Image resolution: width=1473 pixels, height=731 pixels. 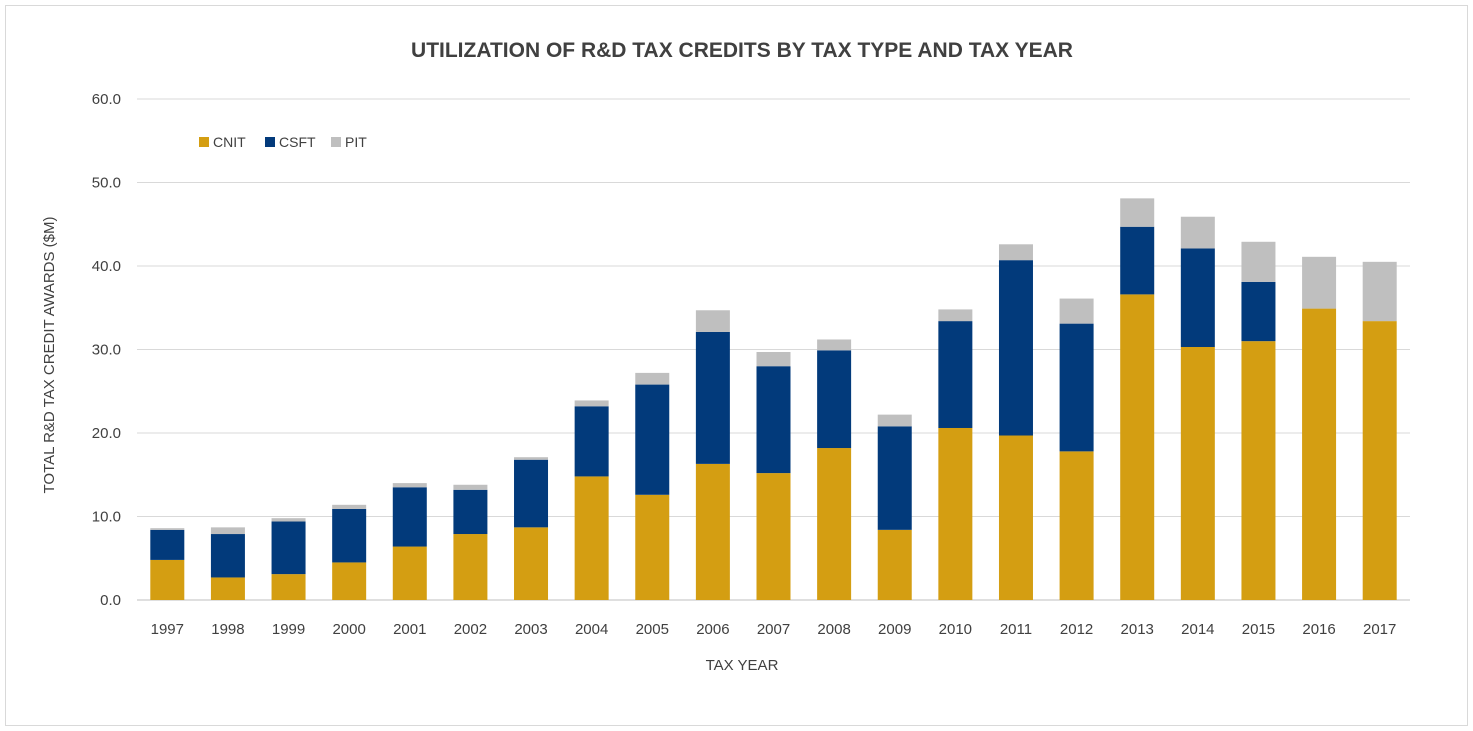 I want to click on bar-cnit-2004, so click(x=591, y=538).